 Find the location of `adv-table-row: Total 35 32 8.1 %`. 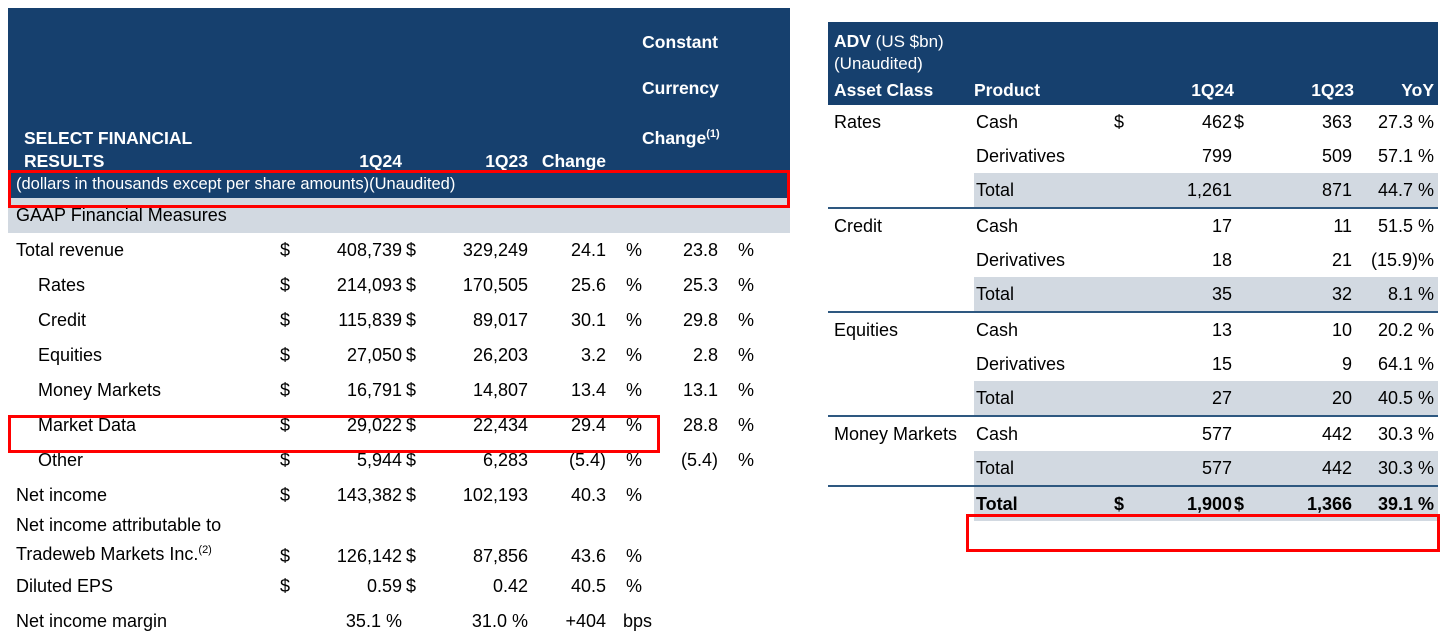

adv-table-row: Total 35 32 8.1 % is located at coordinates (1133, 294).